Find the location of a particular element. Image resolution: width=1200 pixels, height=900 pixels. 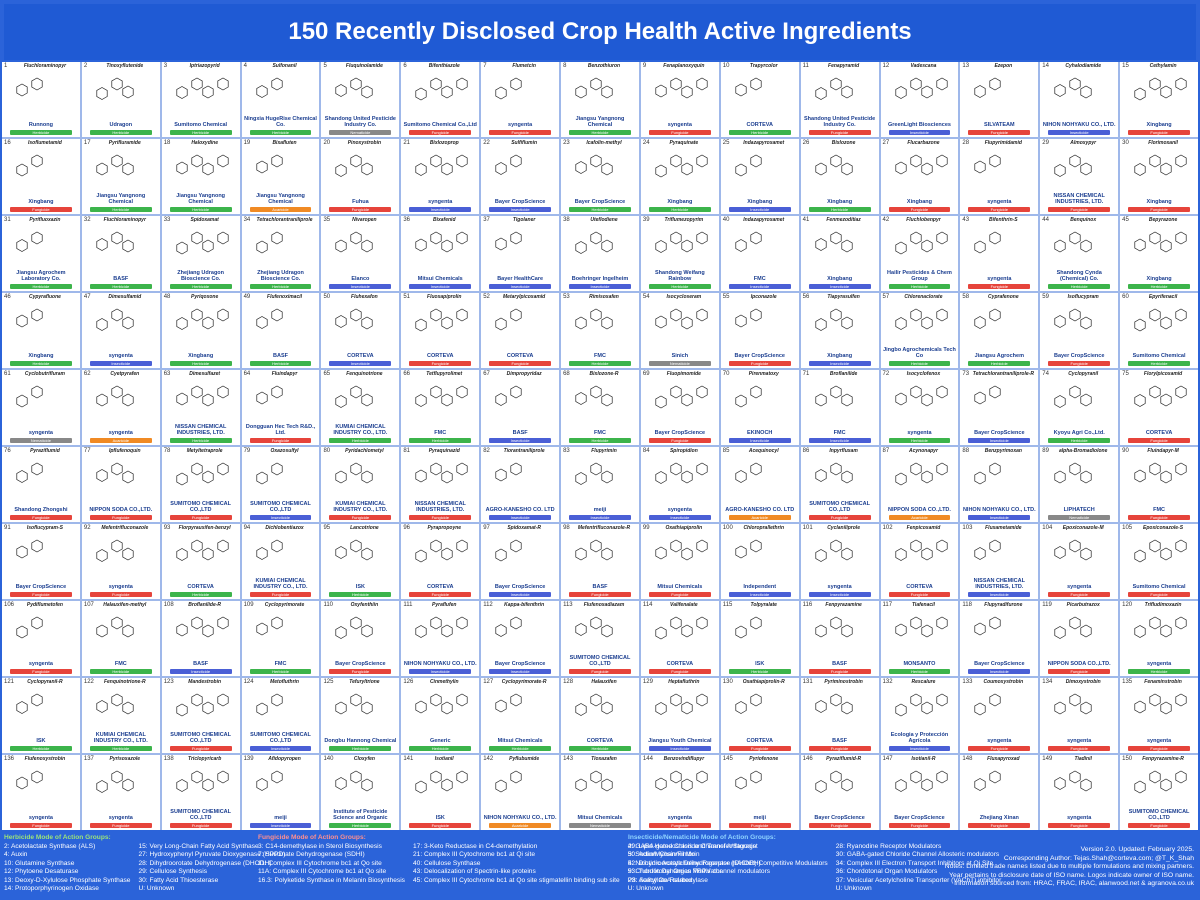

ingredient-name: Pinoxystrobin is located at coordinates (364, 143).